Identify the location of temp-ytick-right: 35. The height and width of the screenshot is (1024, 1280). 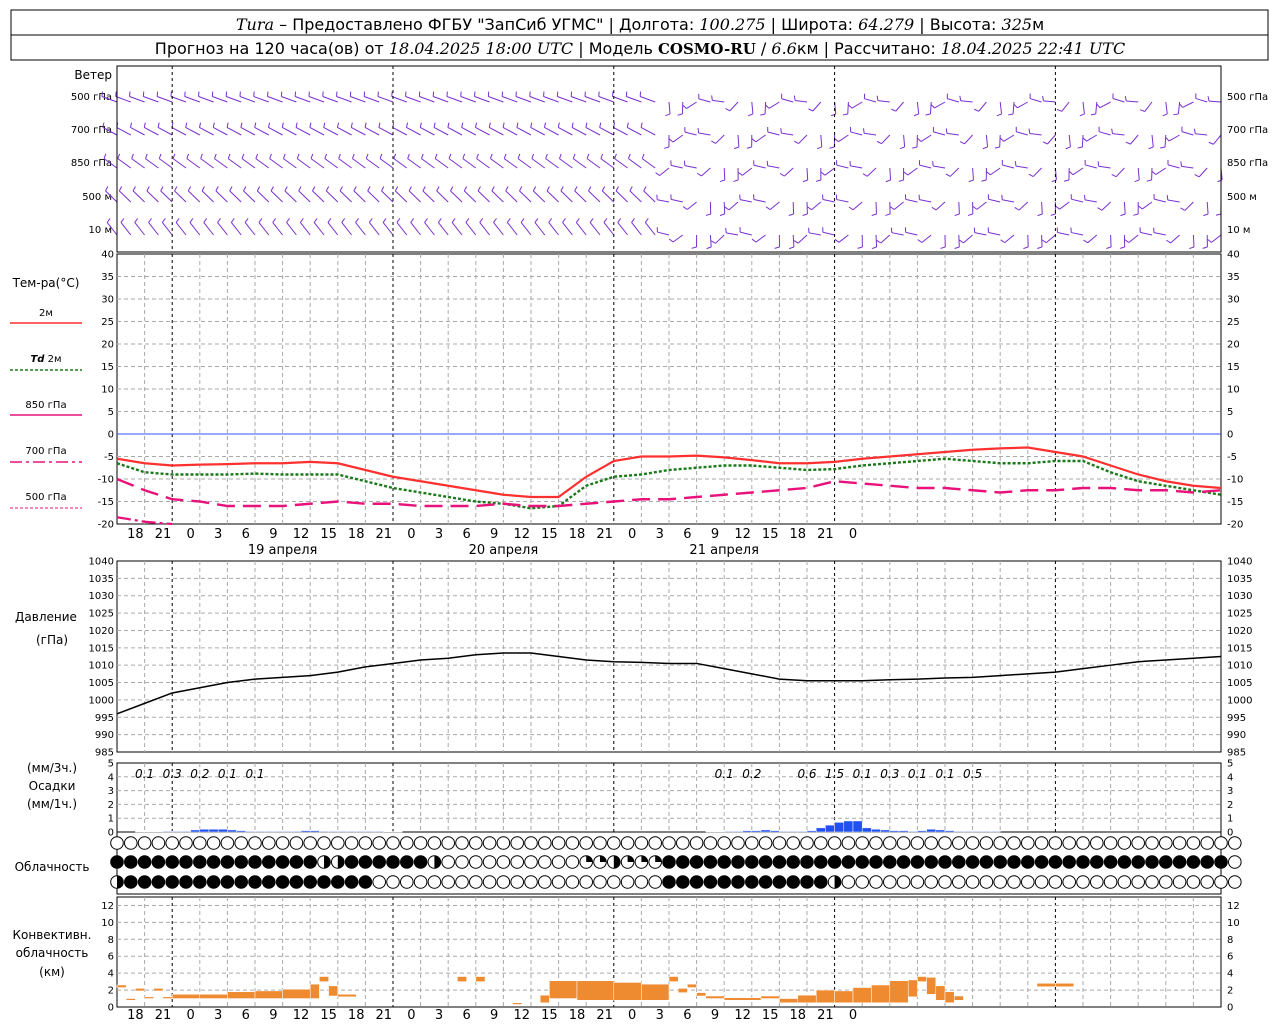
(1233, 277).